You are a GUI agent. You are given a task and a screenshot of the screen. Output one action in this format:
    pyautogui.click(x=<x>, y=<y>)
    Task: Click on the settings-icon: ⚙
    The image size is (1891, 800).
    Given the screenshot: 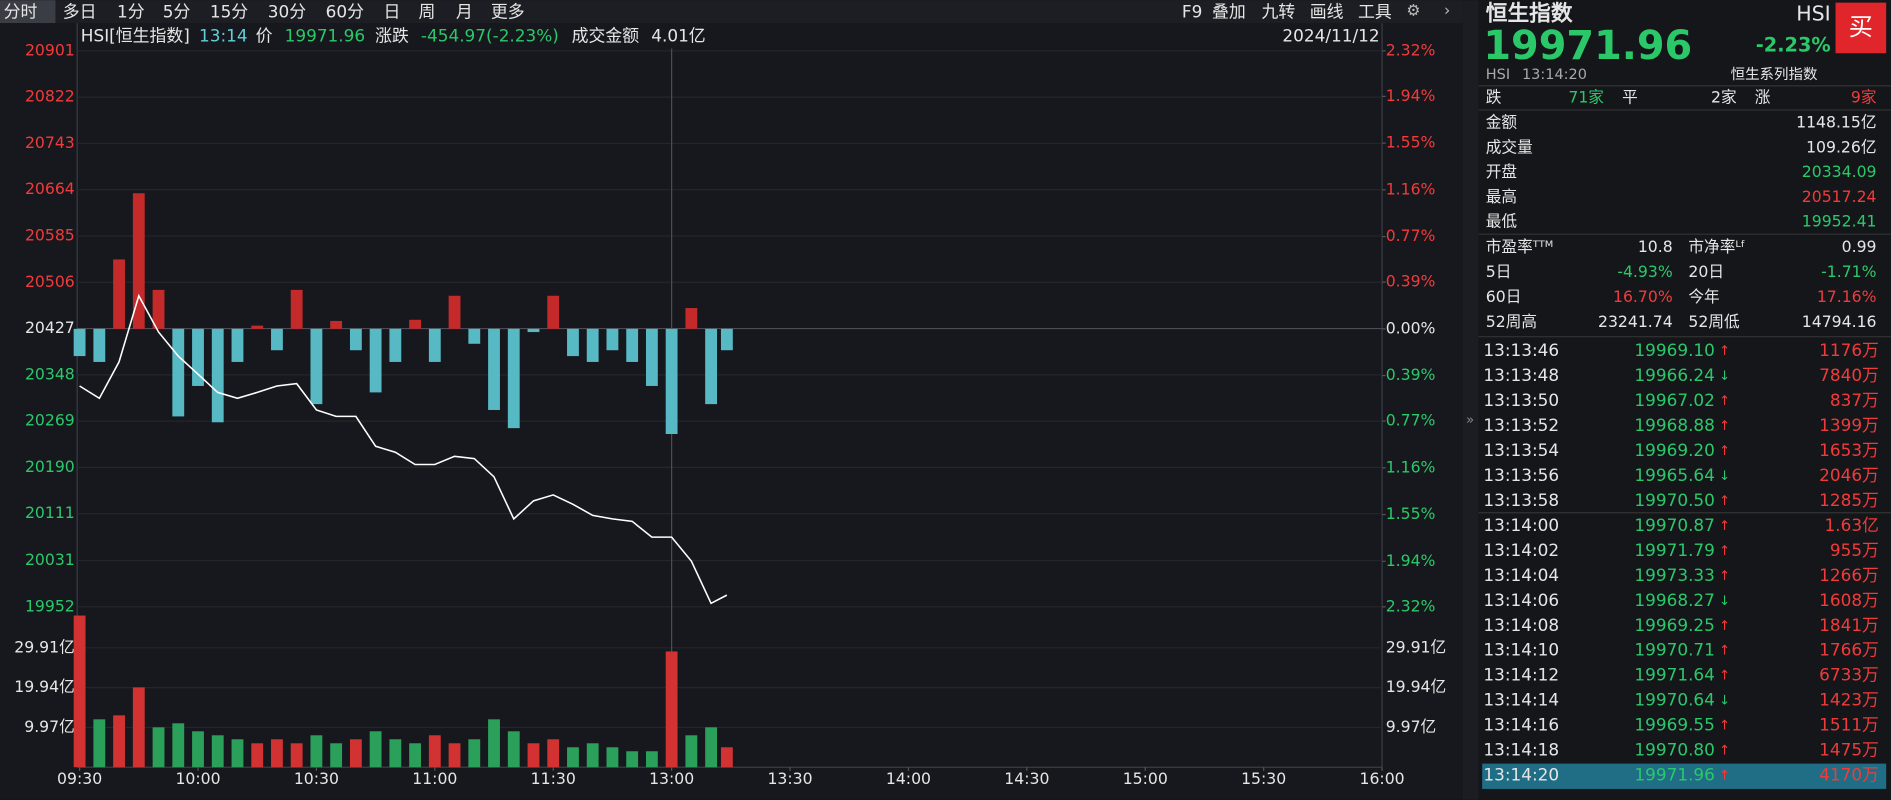 What is the action you would take?
    pyautogui.click(x=1413, y=10)
    